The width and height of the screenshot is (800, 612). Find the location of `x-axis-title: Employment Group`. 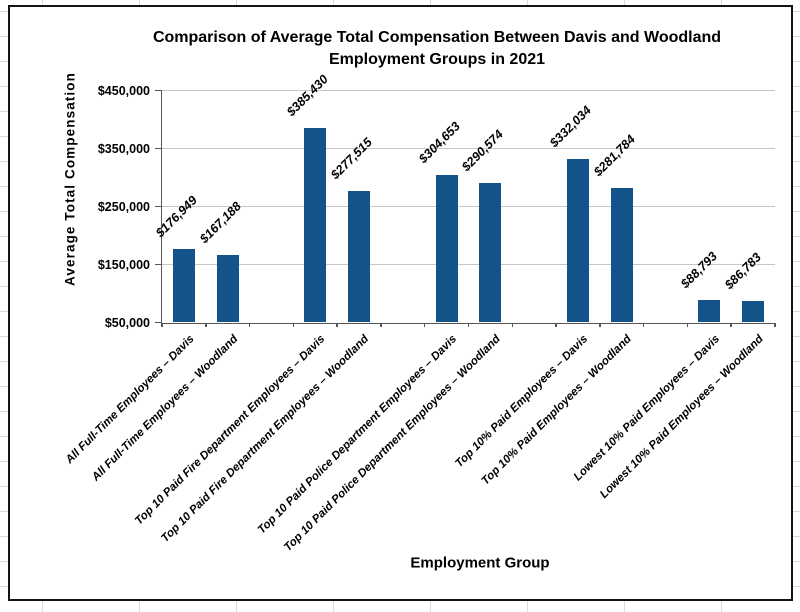

x-axis-title: Employment Group is located at coordinates (480, 563).